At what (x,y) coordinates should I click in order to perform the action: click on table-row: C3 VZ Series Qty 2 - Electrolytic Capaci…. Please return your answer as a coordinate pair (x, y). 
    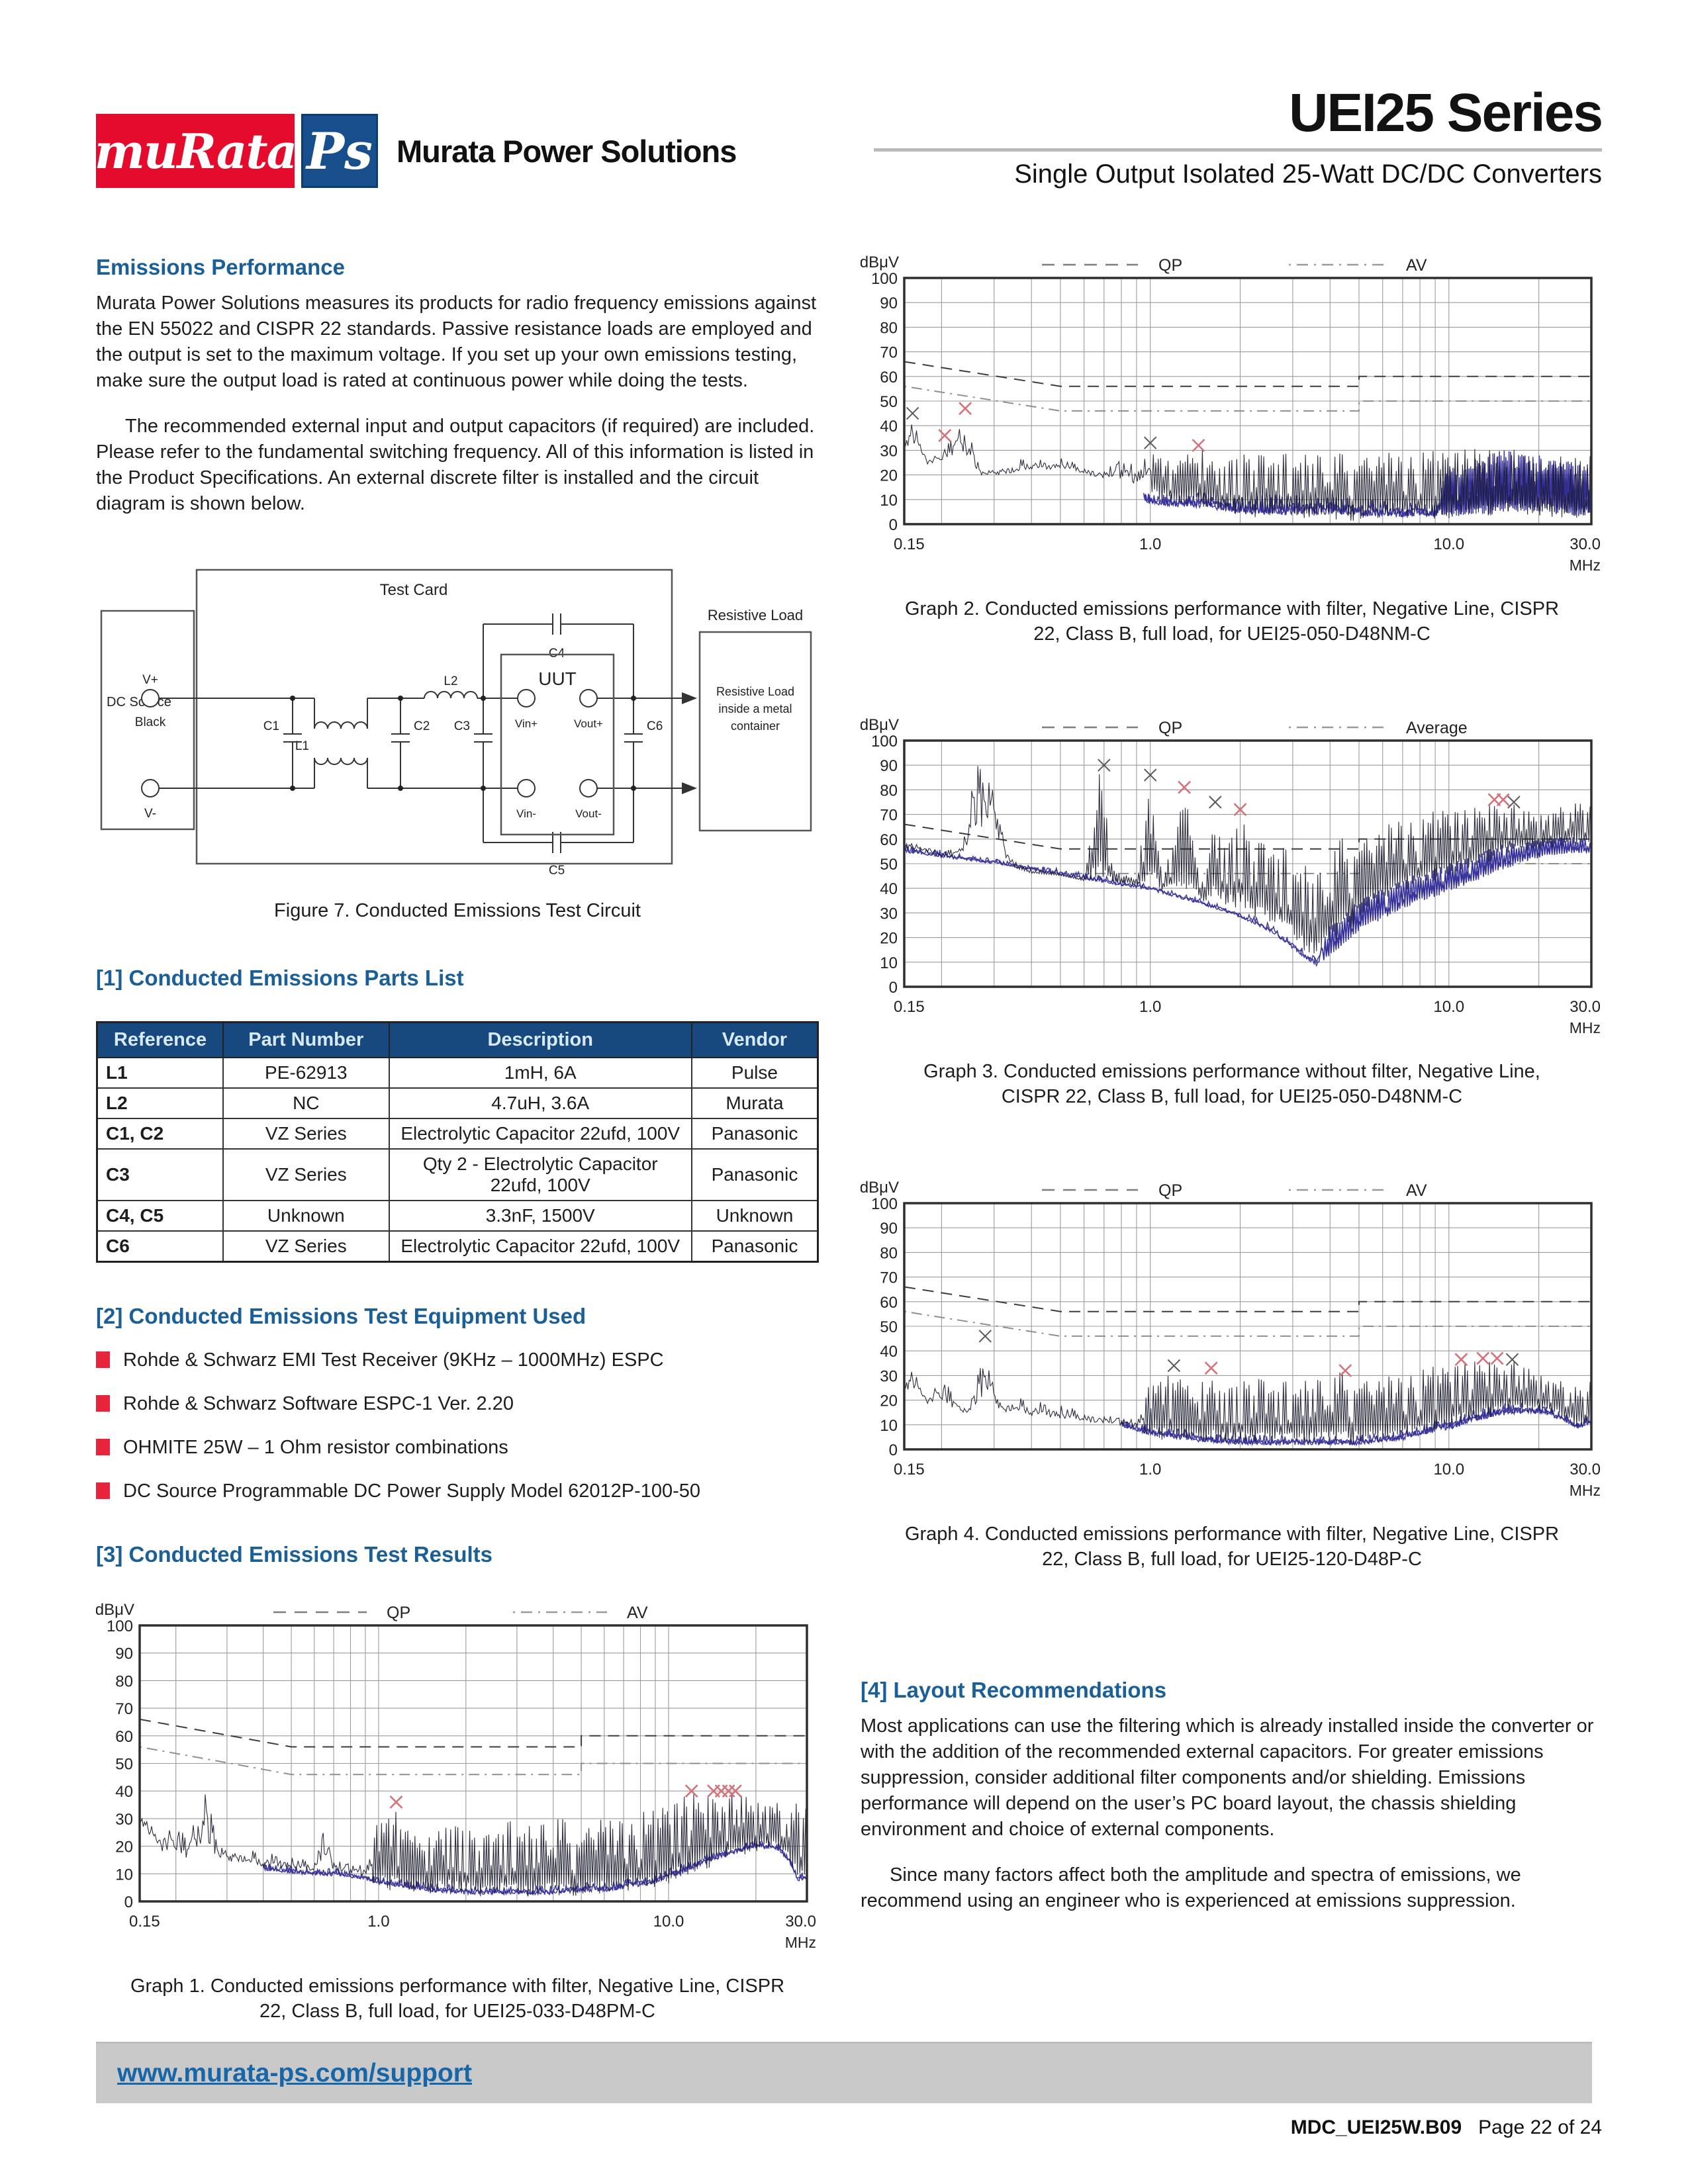
    Looking at the image, I should click on (457, 1174).